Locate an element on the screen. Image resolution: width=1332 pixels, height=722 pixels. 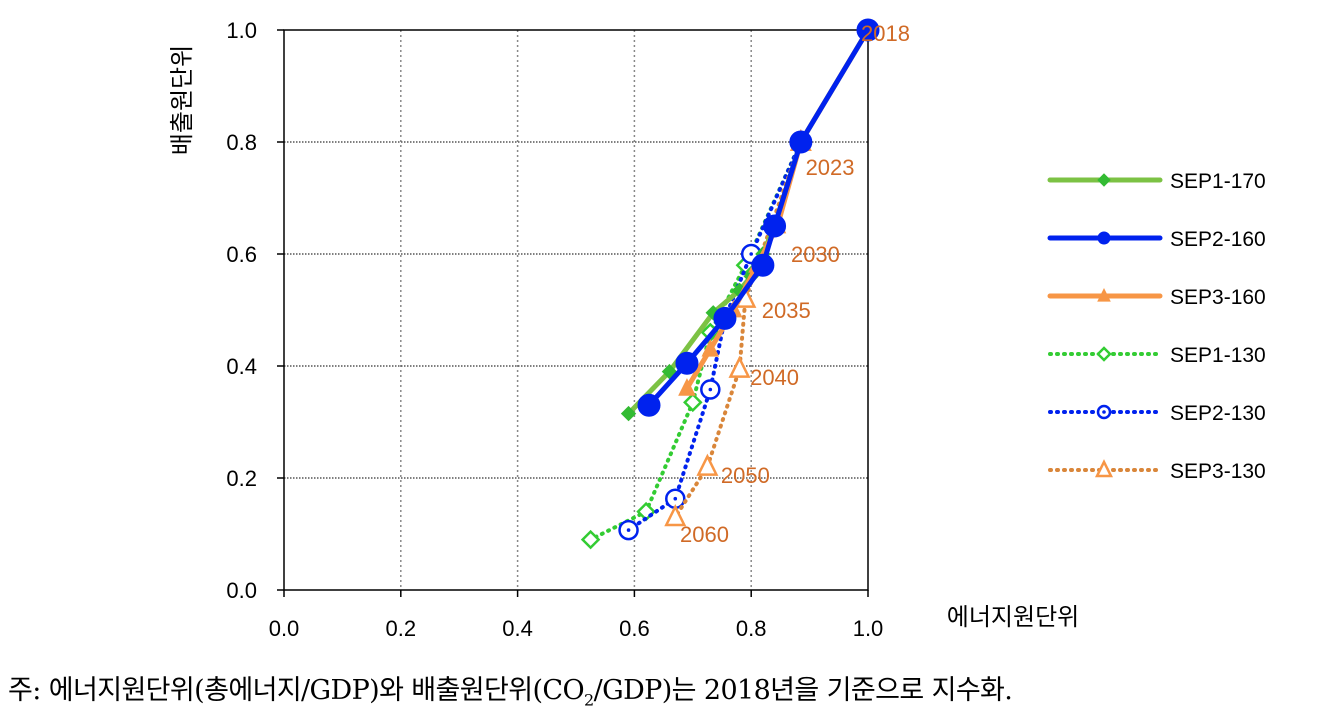
x-tick-label: 0.8 is located at coordinates (751, 628).